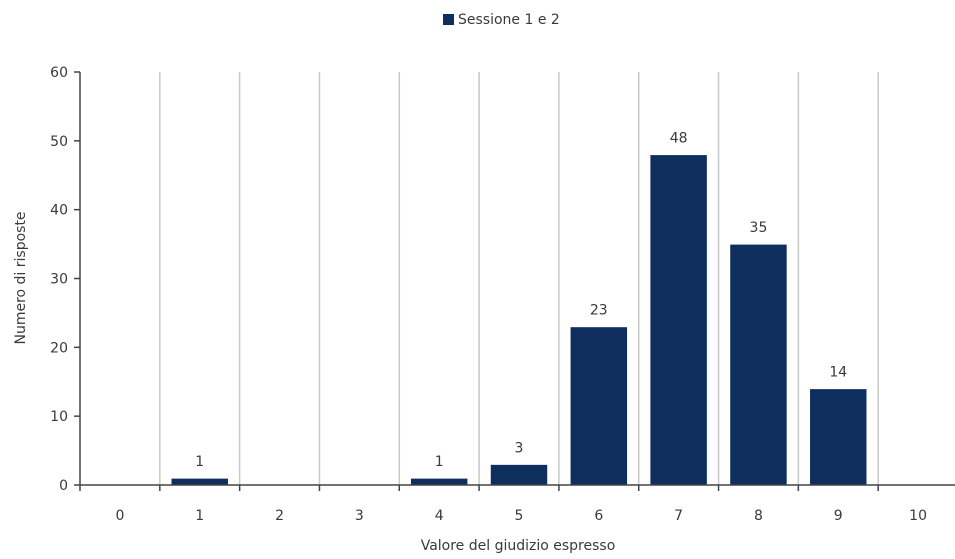 The width and height of the screenshot is (955, 559). What do you see at coordinates (598, 516) in the screenshot?
I see `x-tick-label: 6` at bounding box center [598, 516].